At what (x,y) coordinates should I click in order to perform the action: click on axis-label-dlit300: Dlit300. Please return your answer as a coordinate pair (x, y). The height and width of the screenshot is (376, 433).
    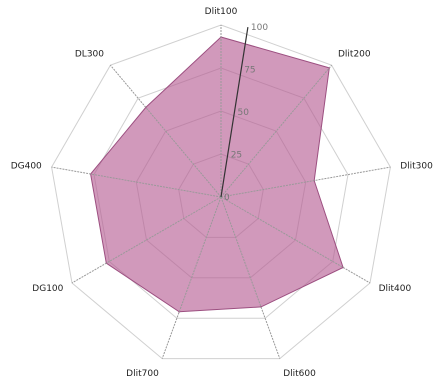
    Looking at the image, I should click on (416, 166).